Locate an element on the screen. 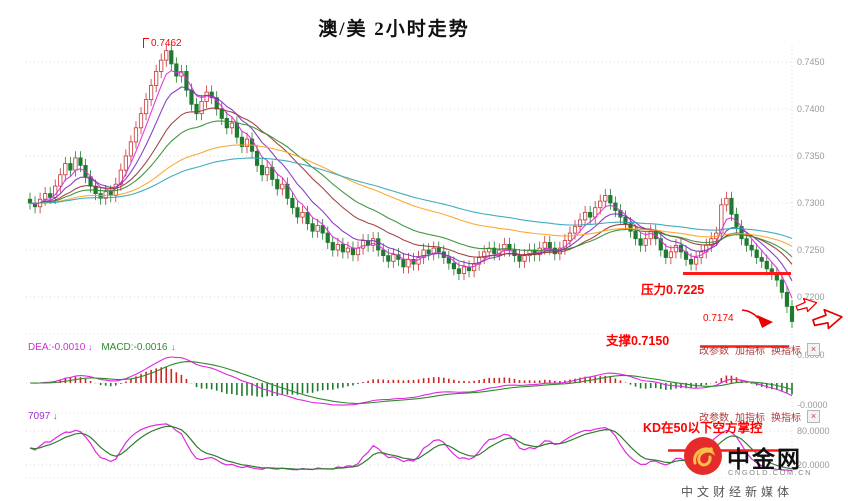 Image resolution: width=848 pixels, height=501 pixels. price-pointer-arrow-icon is located at coordinates (765, 321).